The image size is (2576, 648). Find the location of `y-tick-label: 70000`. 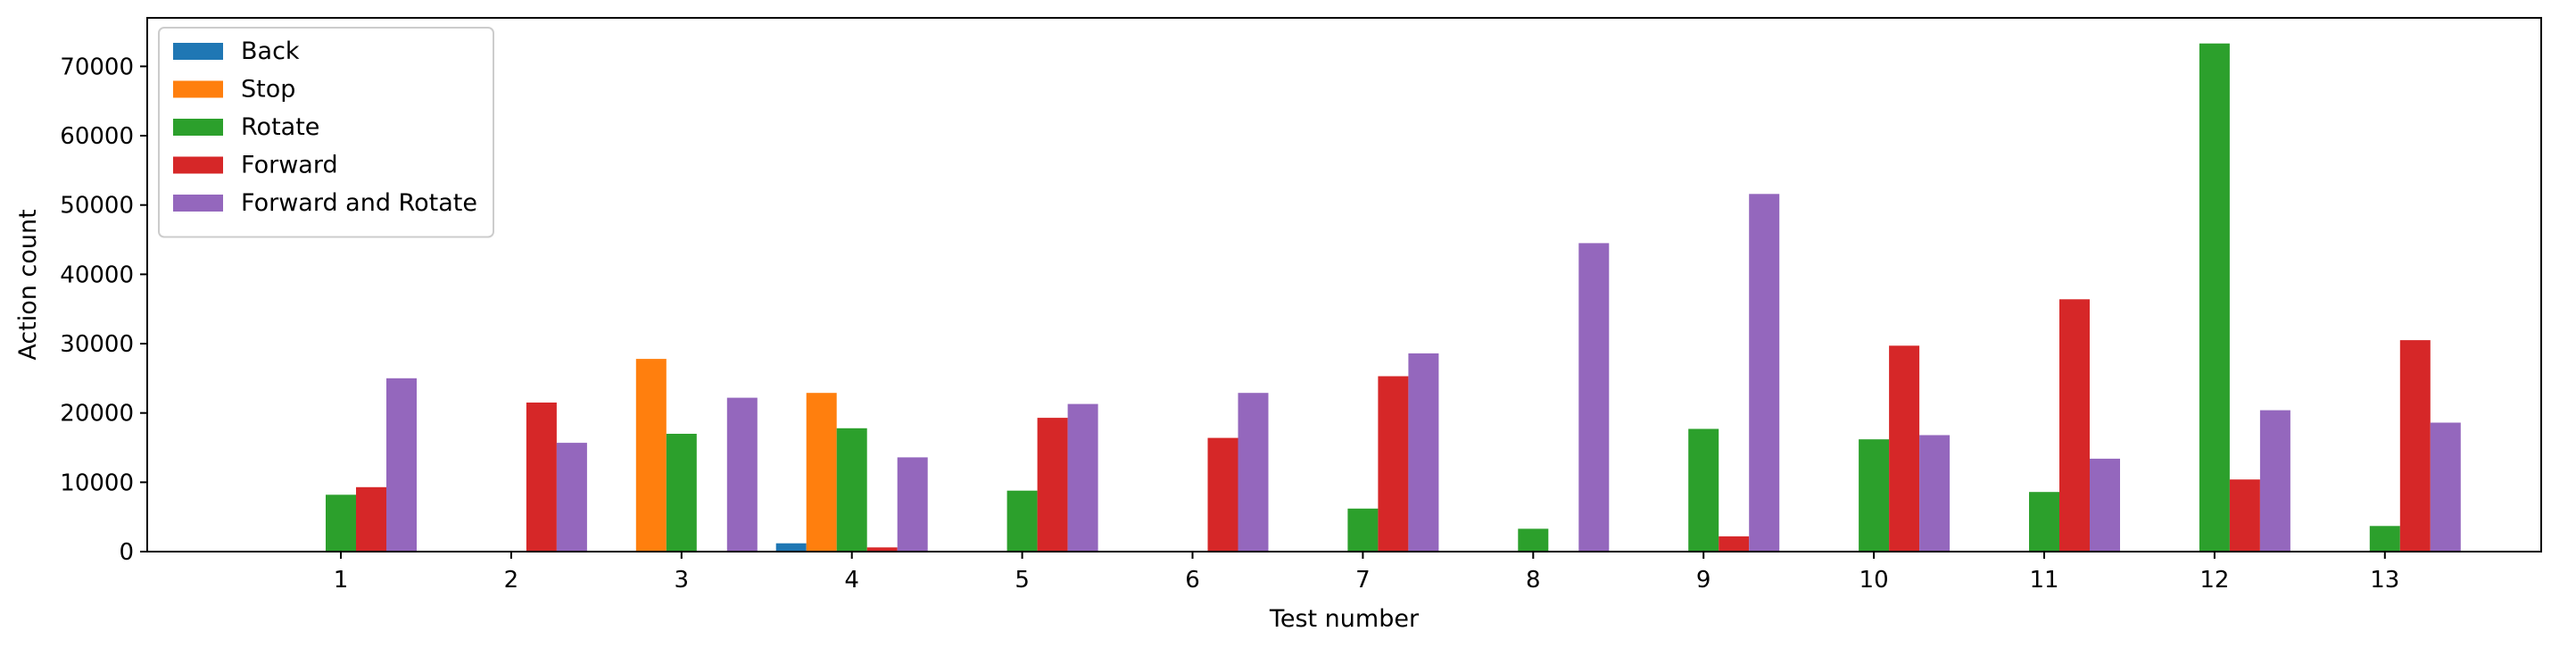

y-tick-label: 70000 is located at coordinates (97, 67).